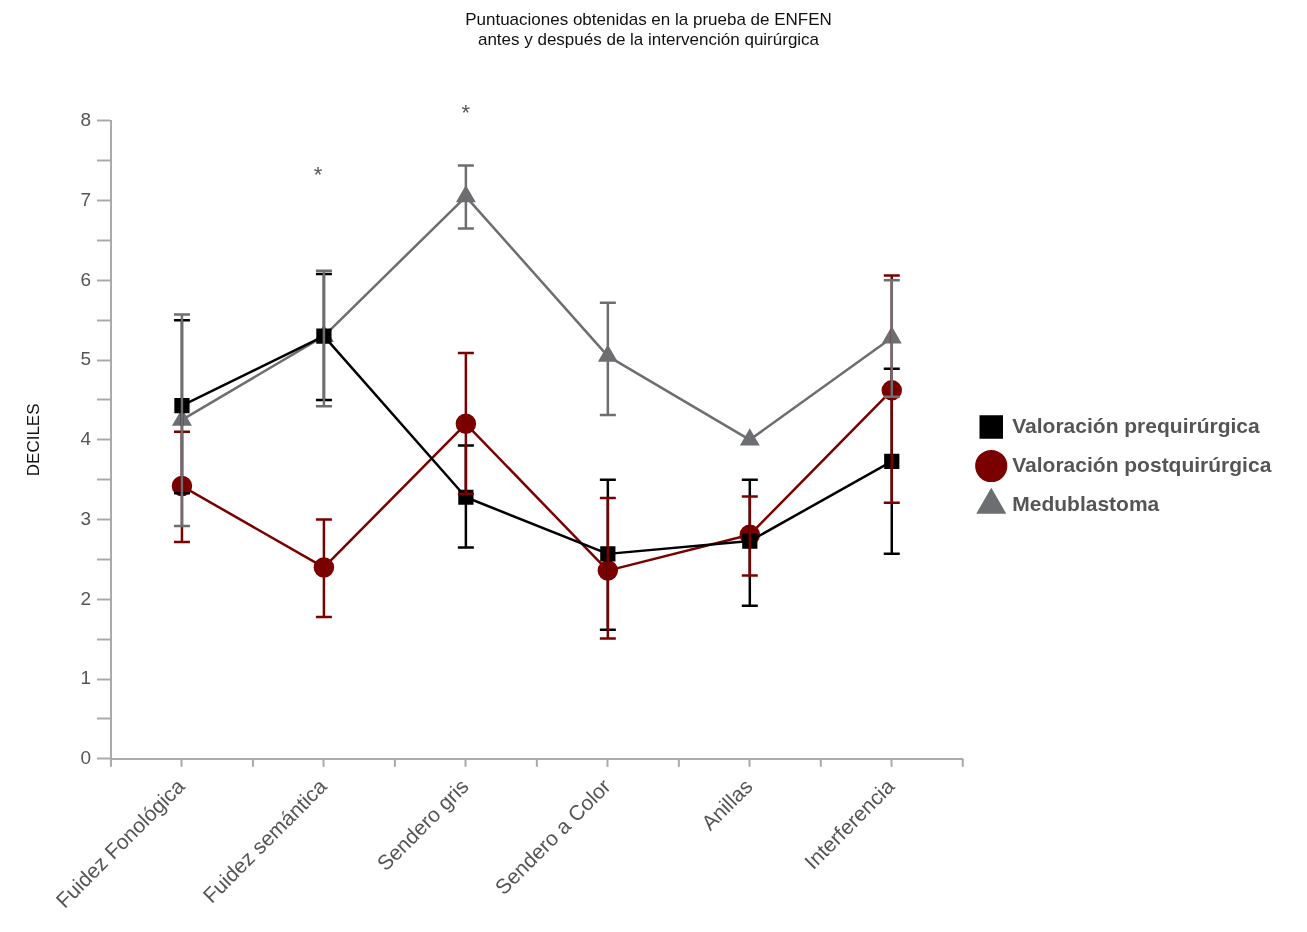 This screenshot has width=1307, height=932. Describe the element at coordinates (1136, 425) in the screenshot. I see `legend-label: Valoración prequirúrgica` at that location.